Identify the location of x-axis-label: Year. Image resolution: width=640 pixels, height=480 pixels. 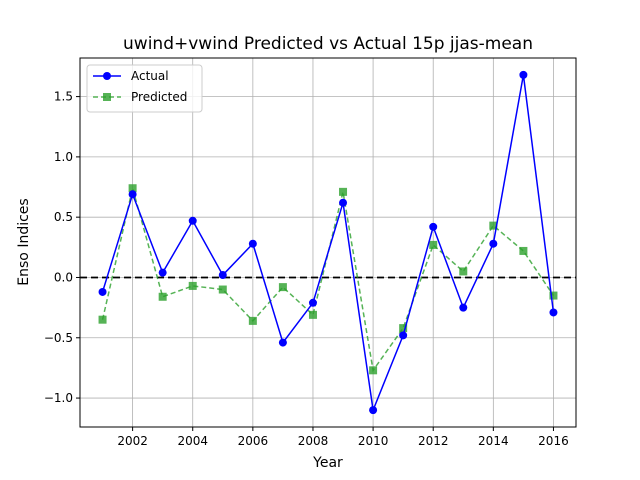
(327, 463).